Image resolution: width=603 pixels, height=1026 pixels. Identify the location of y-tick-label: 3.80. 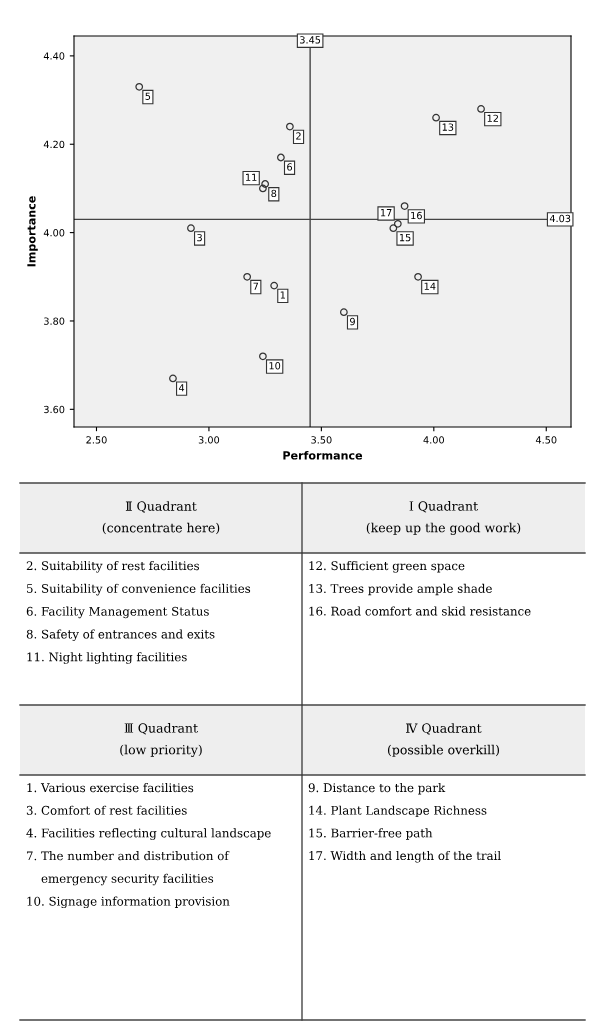
(54, 321).